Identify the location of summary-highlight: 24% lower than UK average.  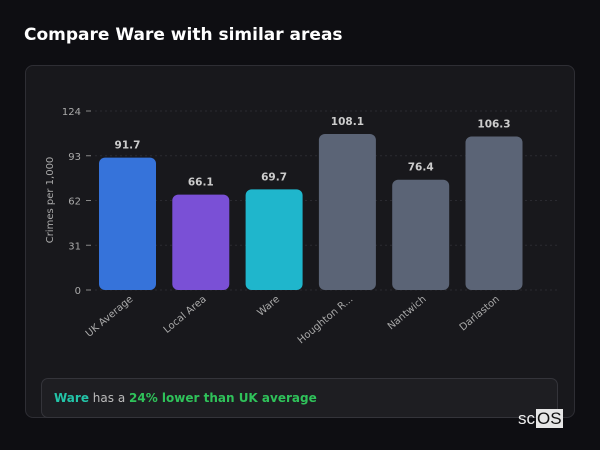
(223, 398).